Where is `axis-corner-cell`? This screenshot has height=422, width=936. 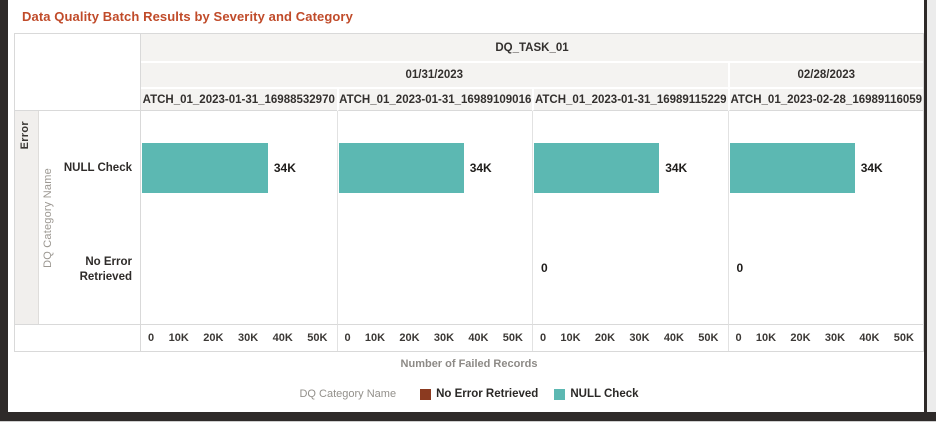
axis-corner-cell is located at coordinates (78, 337).